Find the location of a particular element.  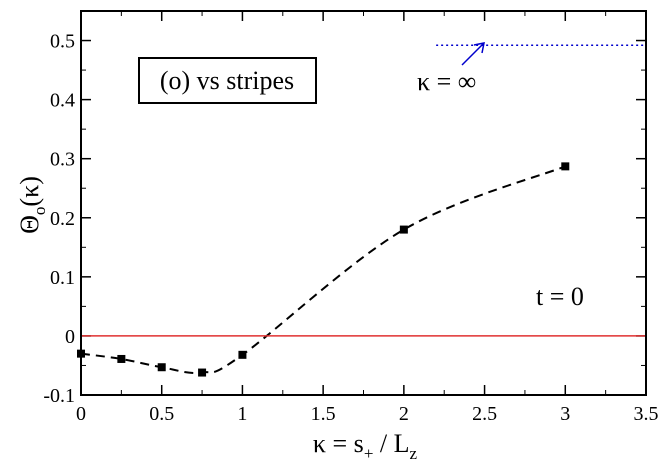

x-title-mid: / L is located at coordinates (391, 443).